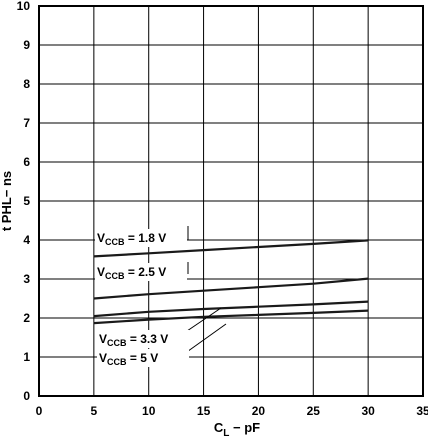  I want to click on x-axis-label-unit: − pF, so click(244, 427).